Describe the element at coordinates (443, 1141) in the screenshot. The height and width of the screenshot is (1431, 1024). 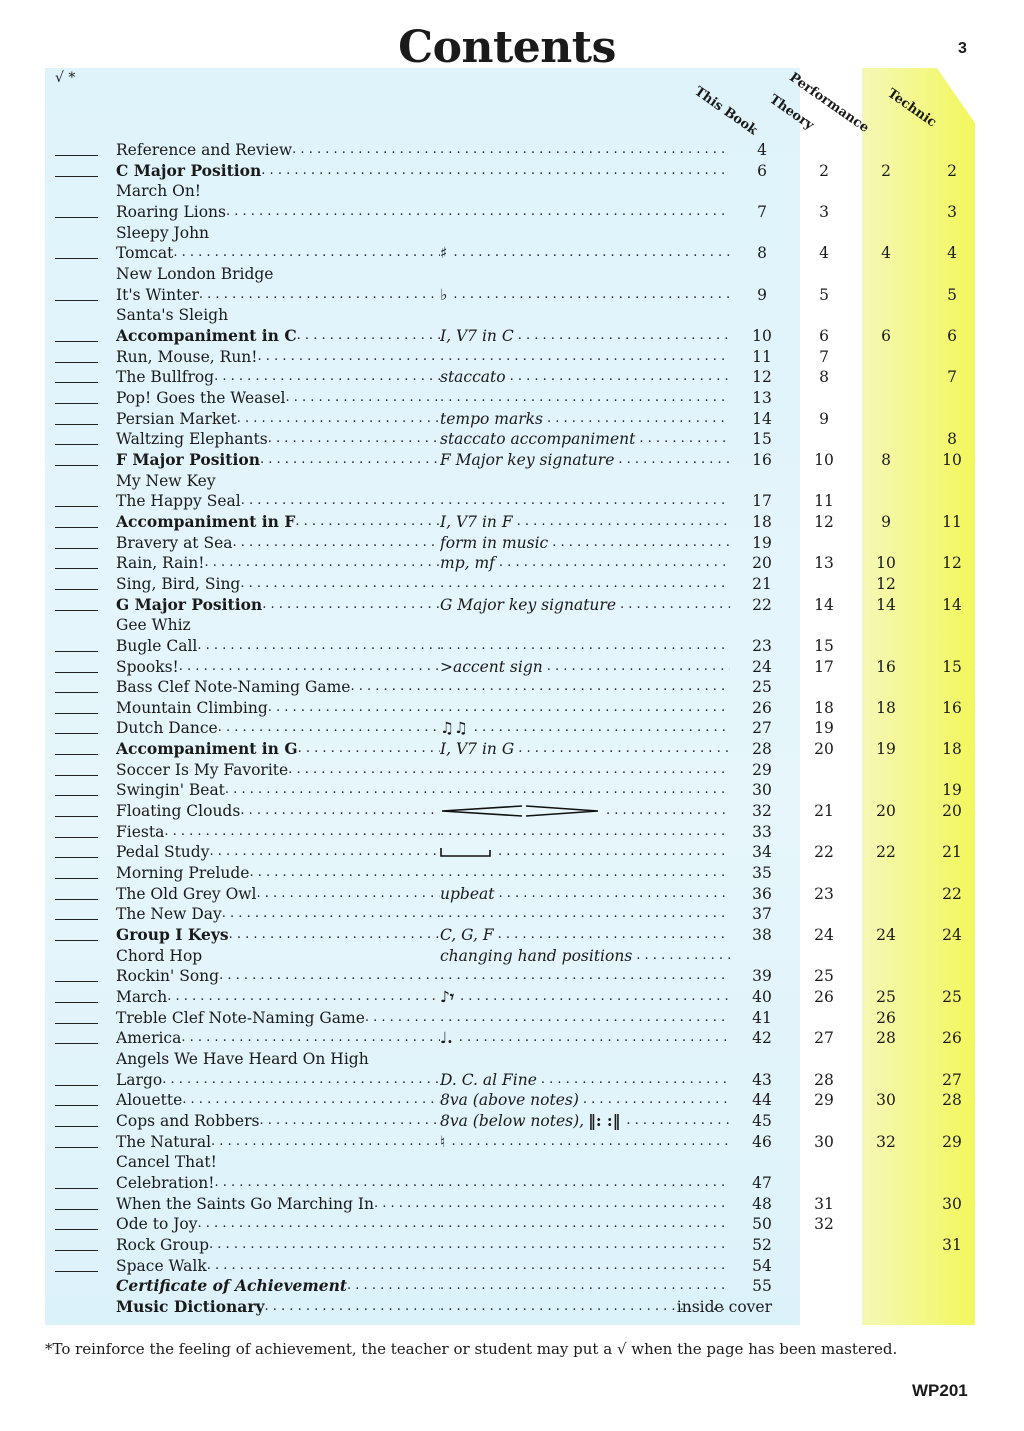
I see `natural-icon: ♮` at that location.